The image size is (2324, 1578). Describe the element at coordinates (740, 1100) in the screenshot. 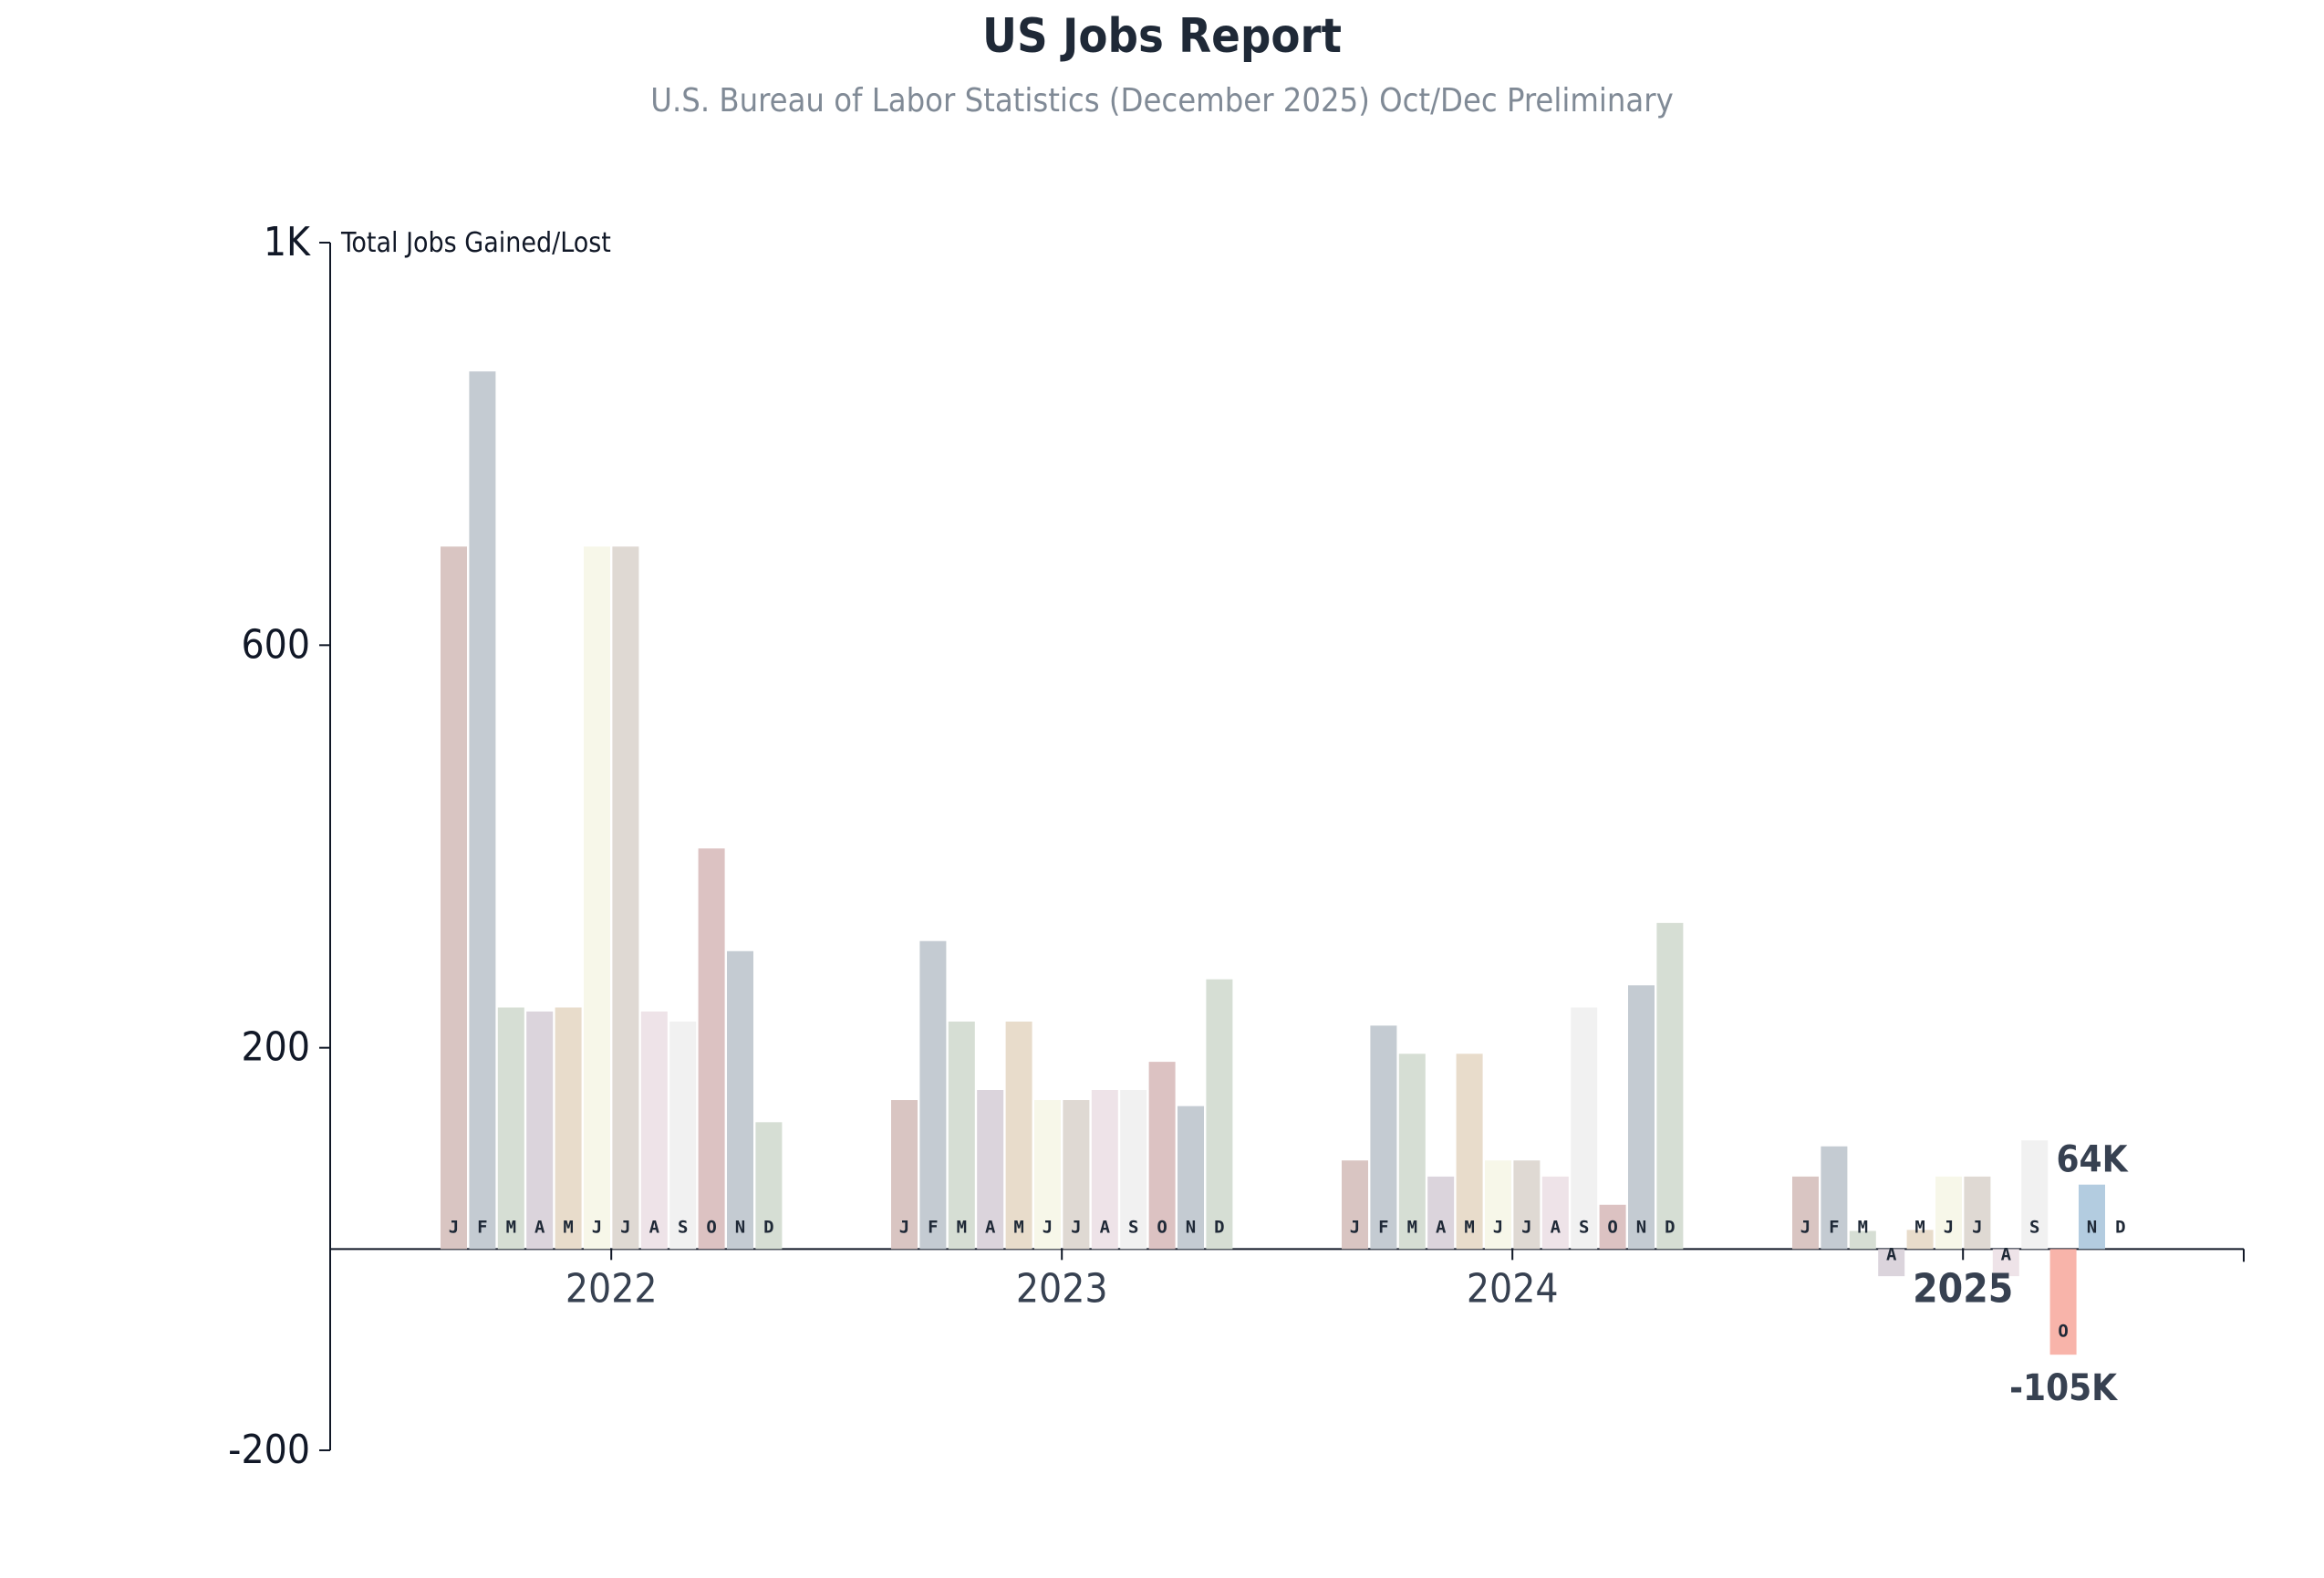

I see `bar-2022-m11` at that location.